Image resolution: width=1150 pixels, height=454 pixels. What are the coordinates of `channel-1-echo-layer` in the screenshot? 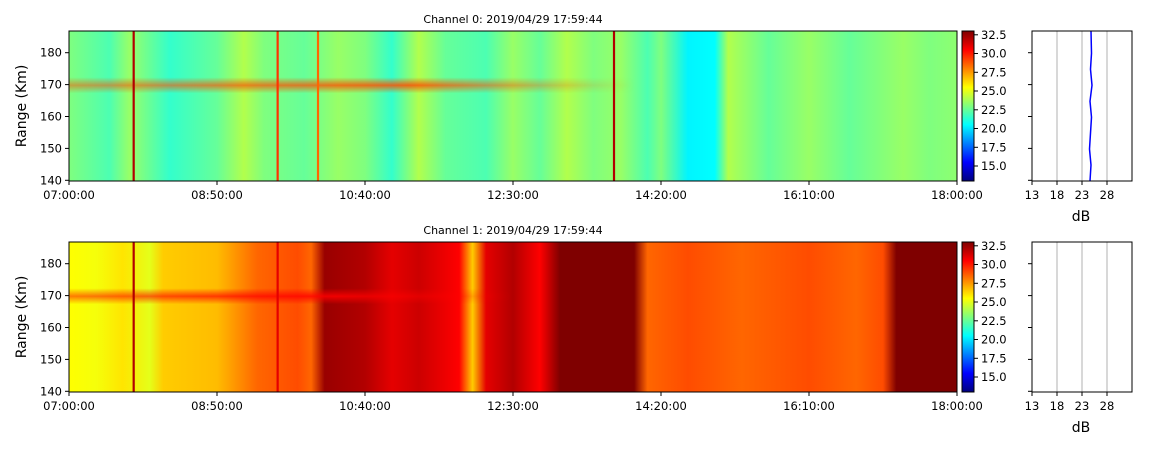 It's located at (291, 296).